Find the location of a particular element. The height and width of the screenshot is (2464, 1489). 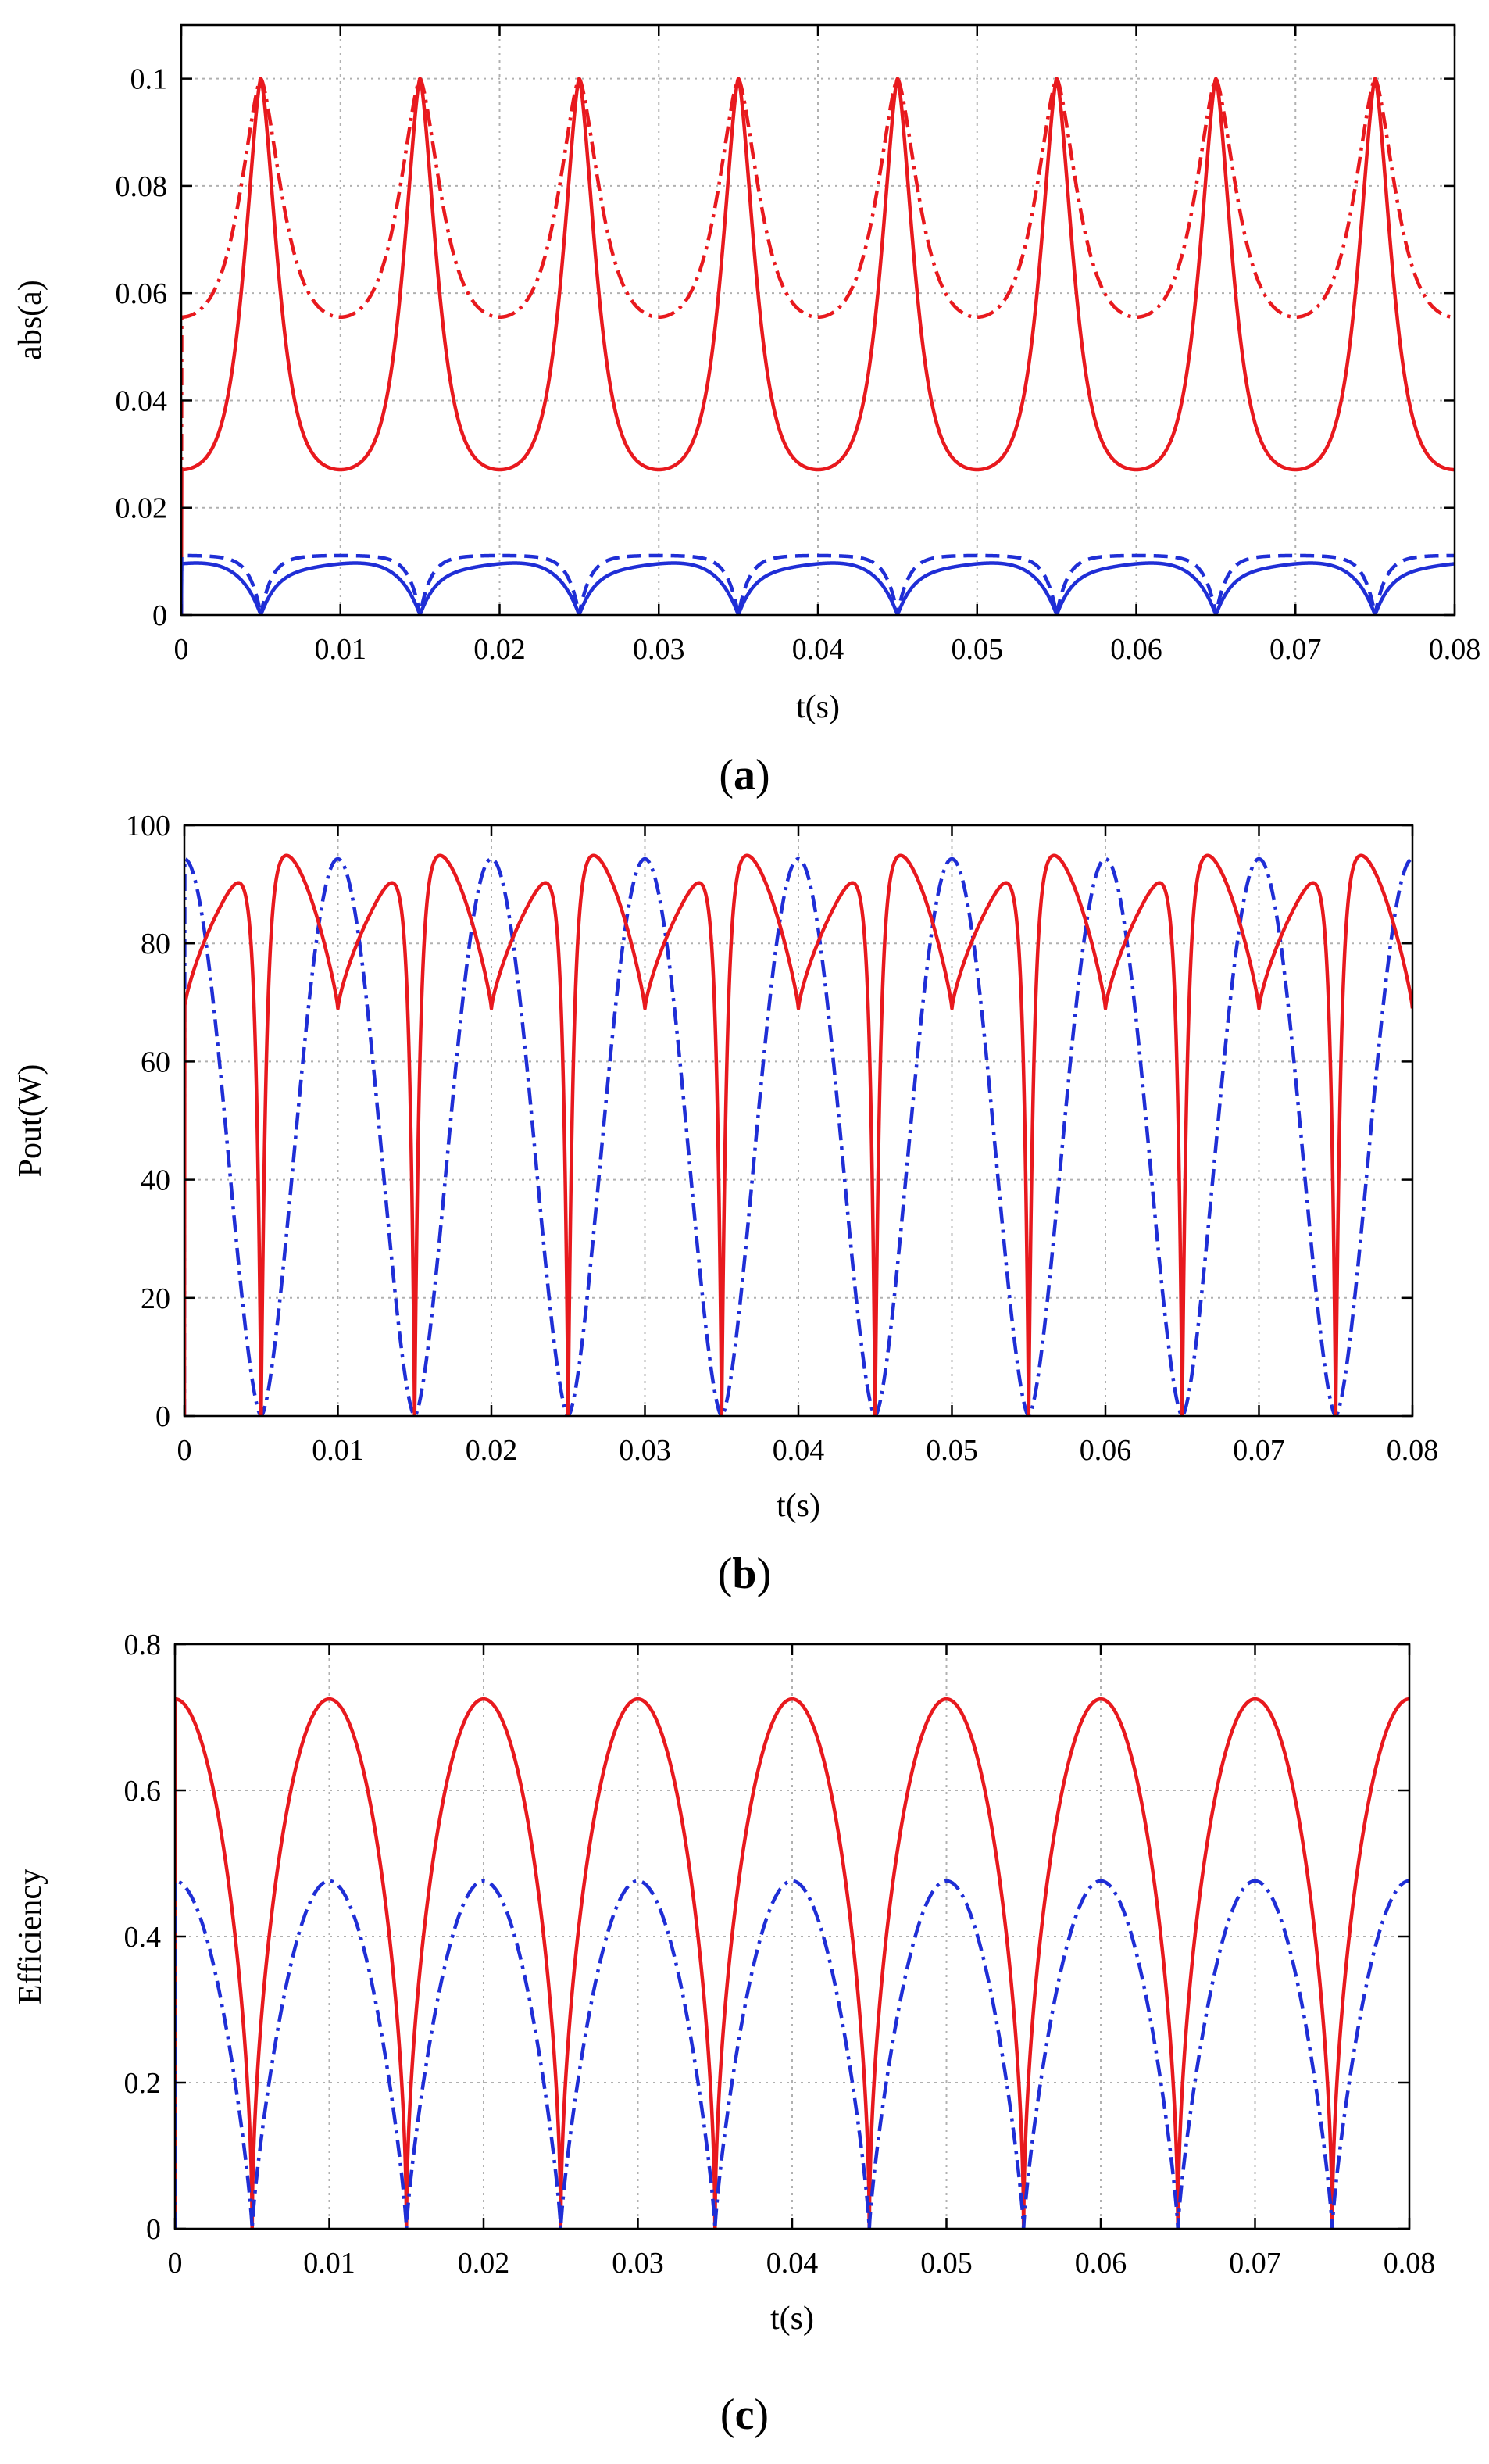

y-tick-label: 0.8 is located at coordinates (143, 1645).